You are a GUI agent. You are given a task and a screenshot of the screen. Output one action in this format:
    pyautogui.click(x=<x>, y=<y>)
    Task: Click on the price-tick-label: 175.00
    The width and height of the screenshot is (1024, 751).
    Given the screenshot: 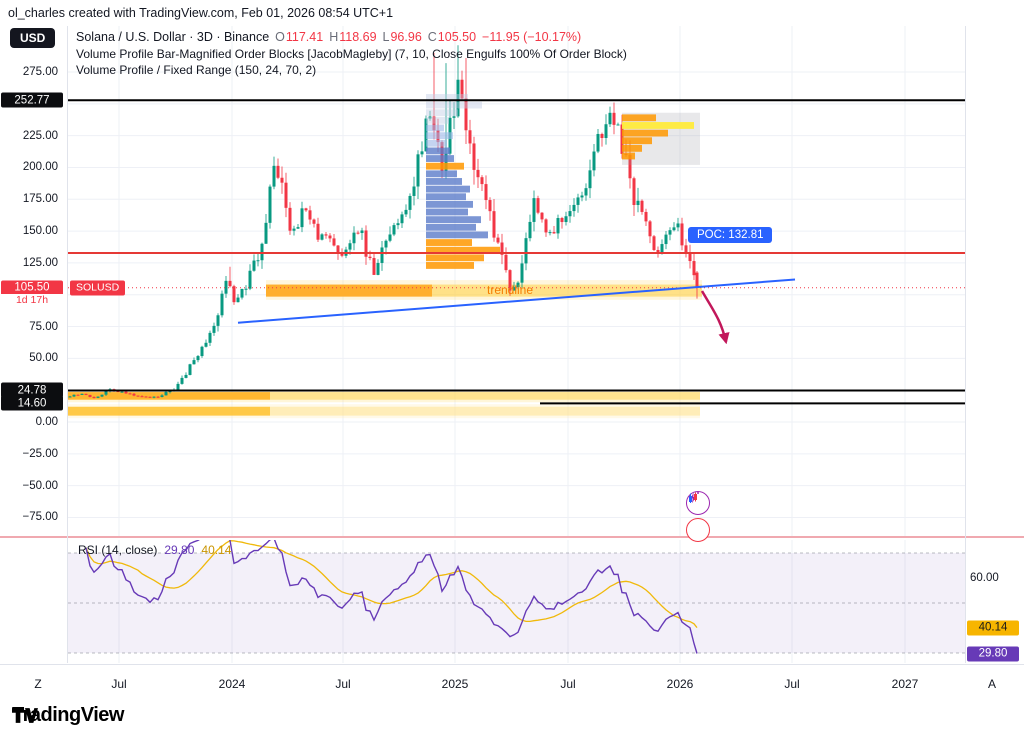 What is the action you would take?
    pyautogui.click(x=40, y=199)
    